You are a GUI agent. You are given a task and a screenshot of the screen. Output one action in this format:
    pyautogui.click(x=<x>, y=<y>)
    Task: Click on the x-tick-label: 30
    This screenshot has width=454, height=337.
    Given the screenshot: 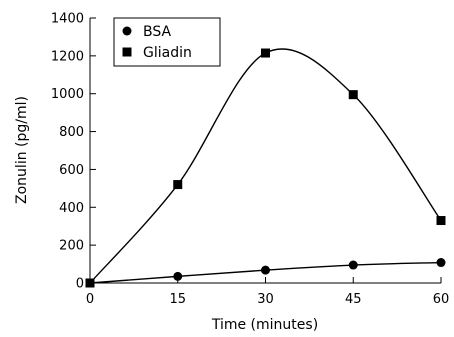 What is the action you would take?
    pyautogui.click(x=265, y=299)
    